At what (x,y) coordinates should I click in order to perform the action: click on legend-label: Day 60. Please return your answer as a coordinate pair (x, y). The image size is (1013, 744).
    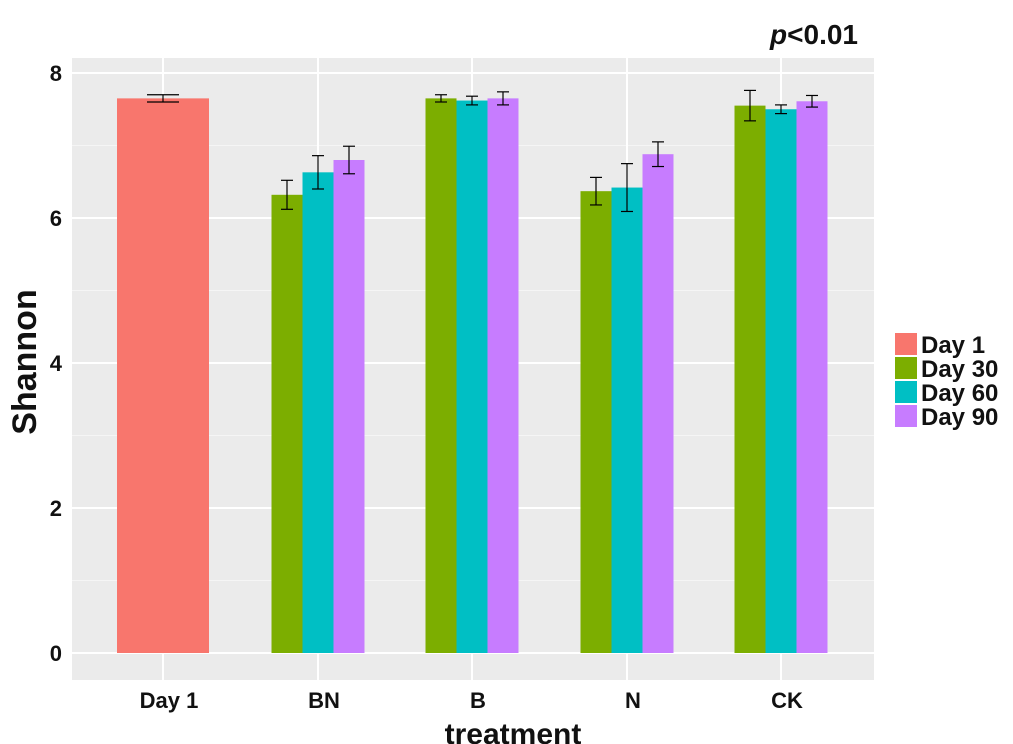
    Looking at the image, I should click on (959, 393).